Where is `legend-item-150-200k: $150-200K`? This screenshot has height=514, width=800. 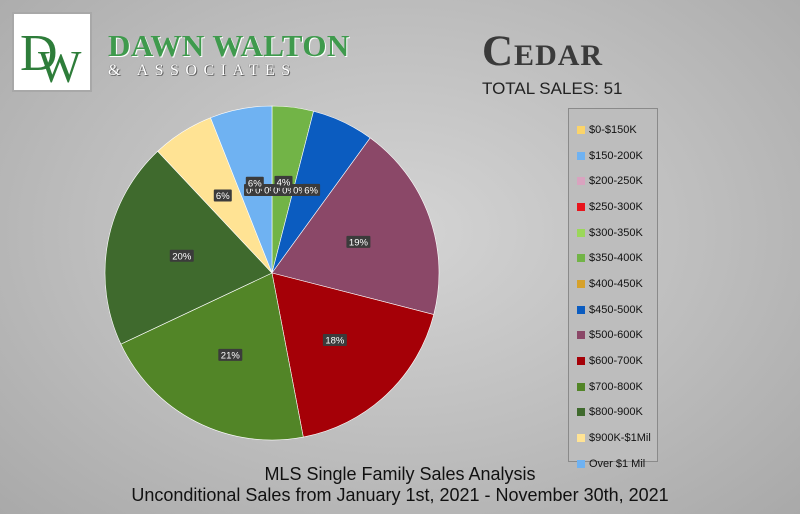
legend-item-150-200k: $150-200K is located at coordinates (617, 156).